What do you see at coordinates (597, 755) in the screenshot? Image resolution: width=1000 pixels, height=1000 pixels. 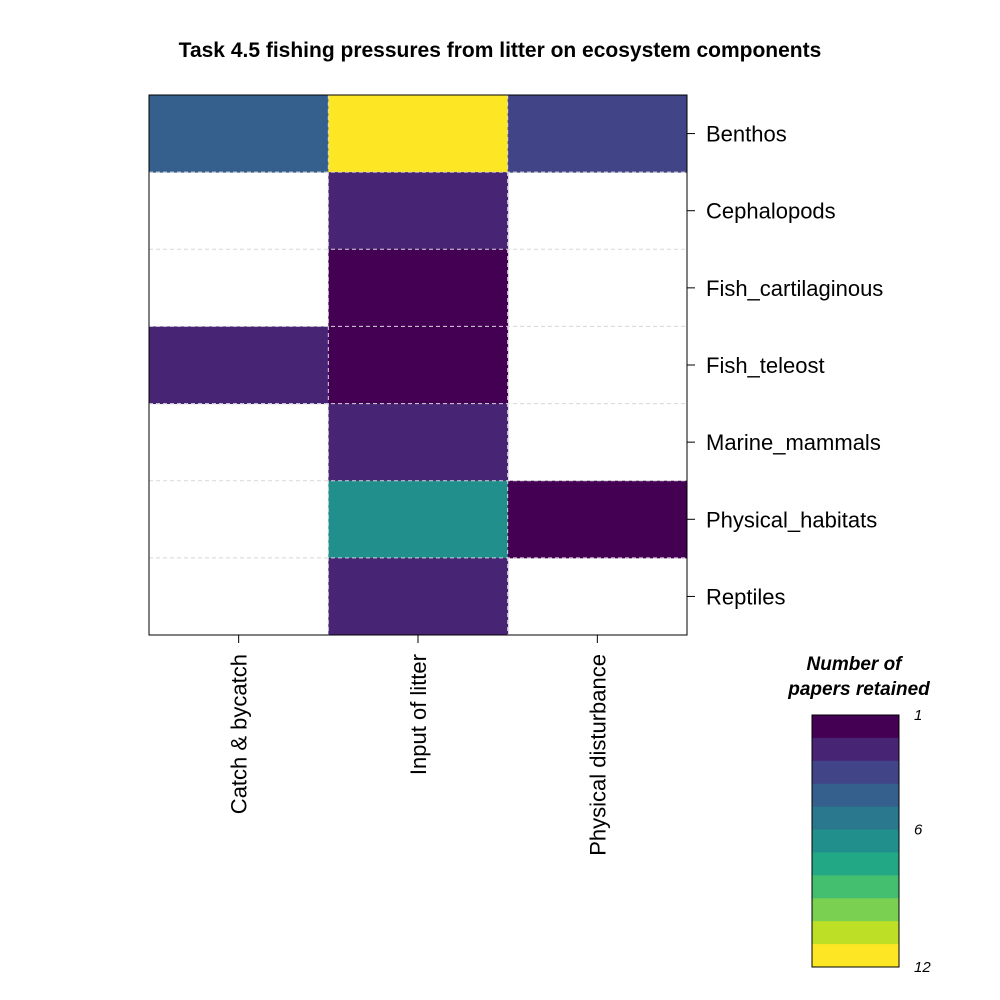 I see `column-label: Physical disturbance` at bounding box center [597, 755].